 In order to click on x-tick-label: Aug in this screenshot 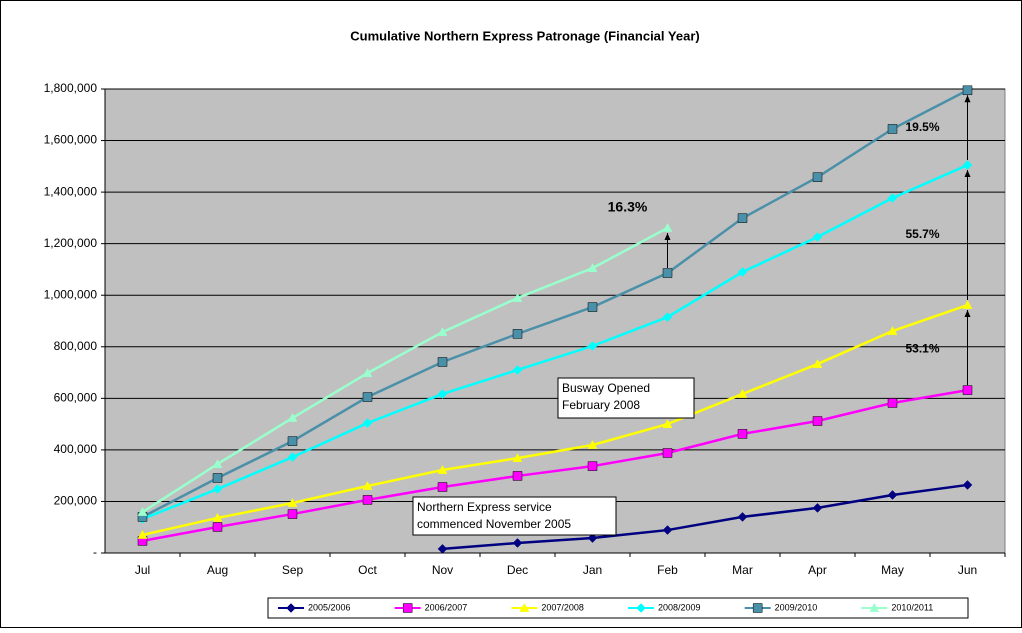, I will do `click(217, 570)`.